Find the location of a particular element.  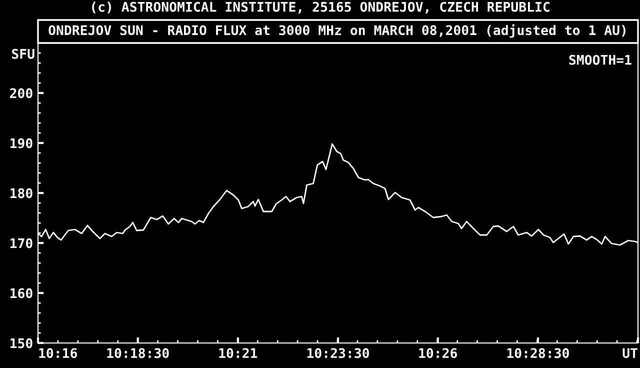

y-tick-label: 200 is located at coordinates (21, 93).